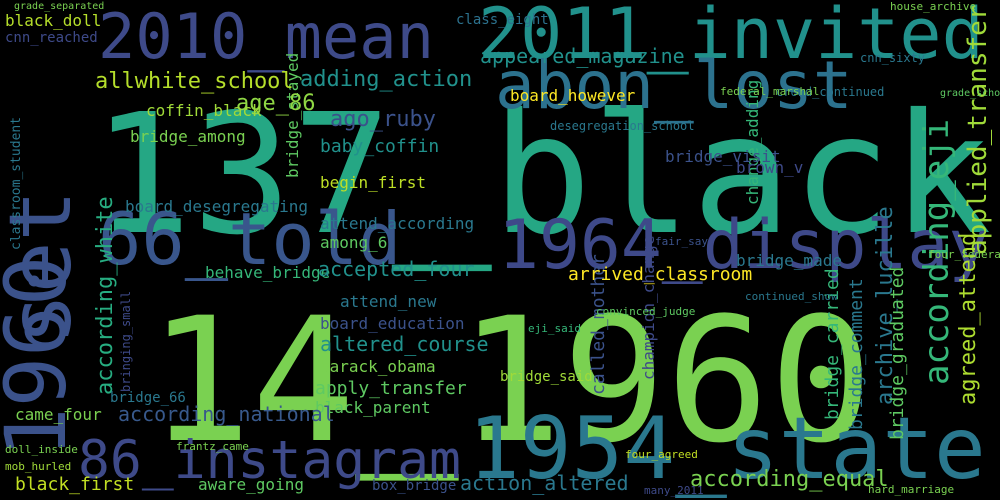 The image size is (1000, 500). Describe the element at coordinates (978, 130) in the screenshot. I see `word: applied_transfer` at that location.